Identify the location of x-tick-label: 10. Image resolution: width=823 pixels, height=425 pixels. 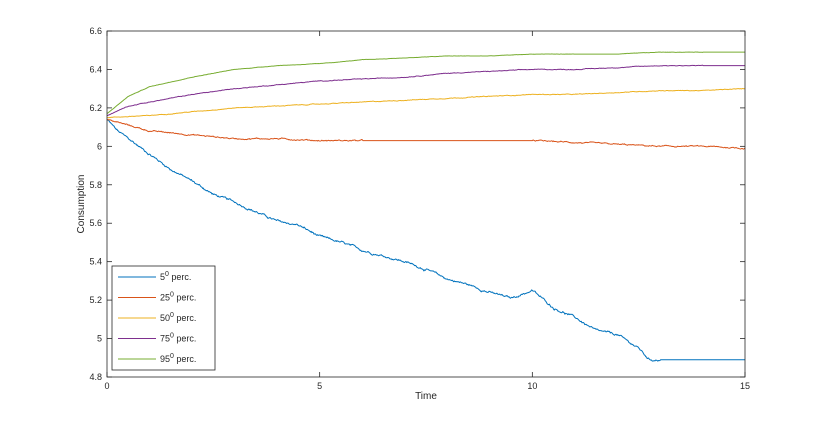
(532, 386).